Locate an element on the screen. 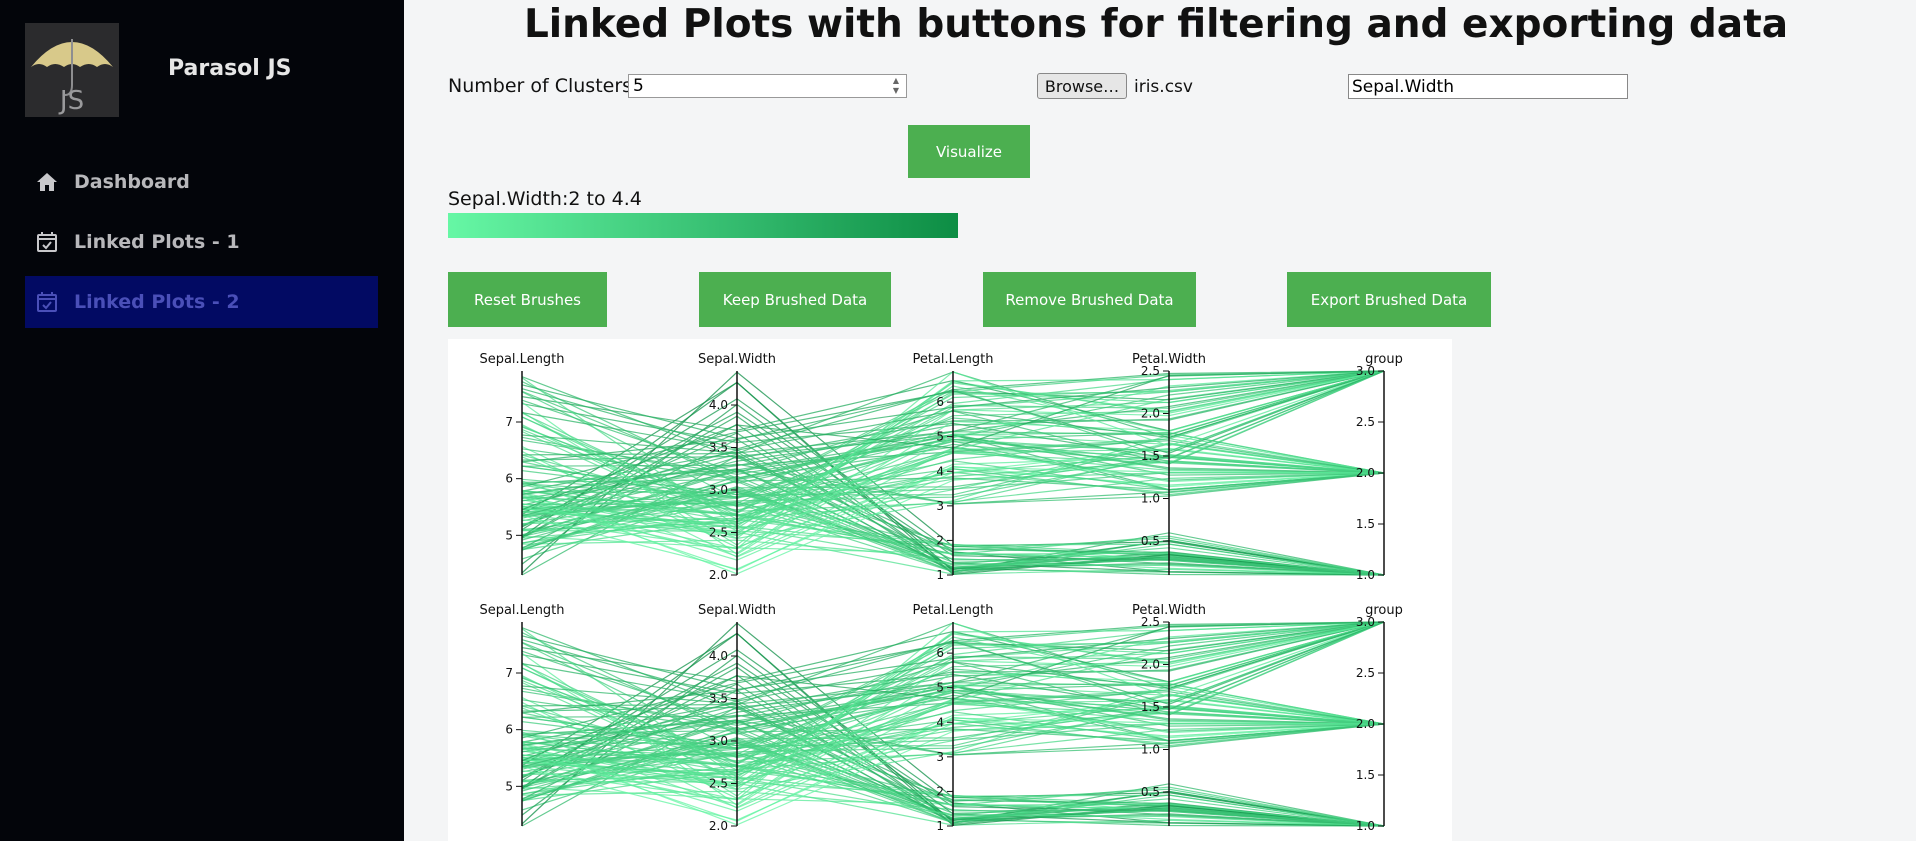  svg-text: JS is located at coordinates (71, 101).